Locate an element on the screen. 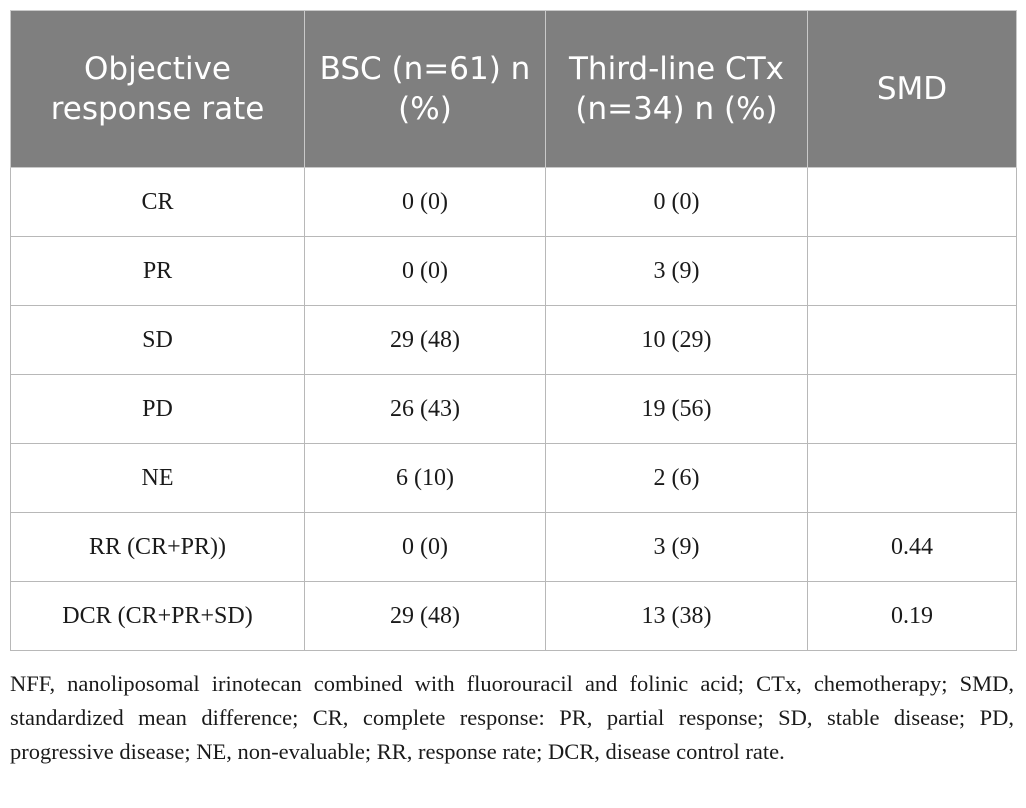 This screenshot has height=808, width=1026. smd-value: 0.44 is located at coordinates (912, 547).